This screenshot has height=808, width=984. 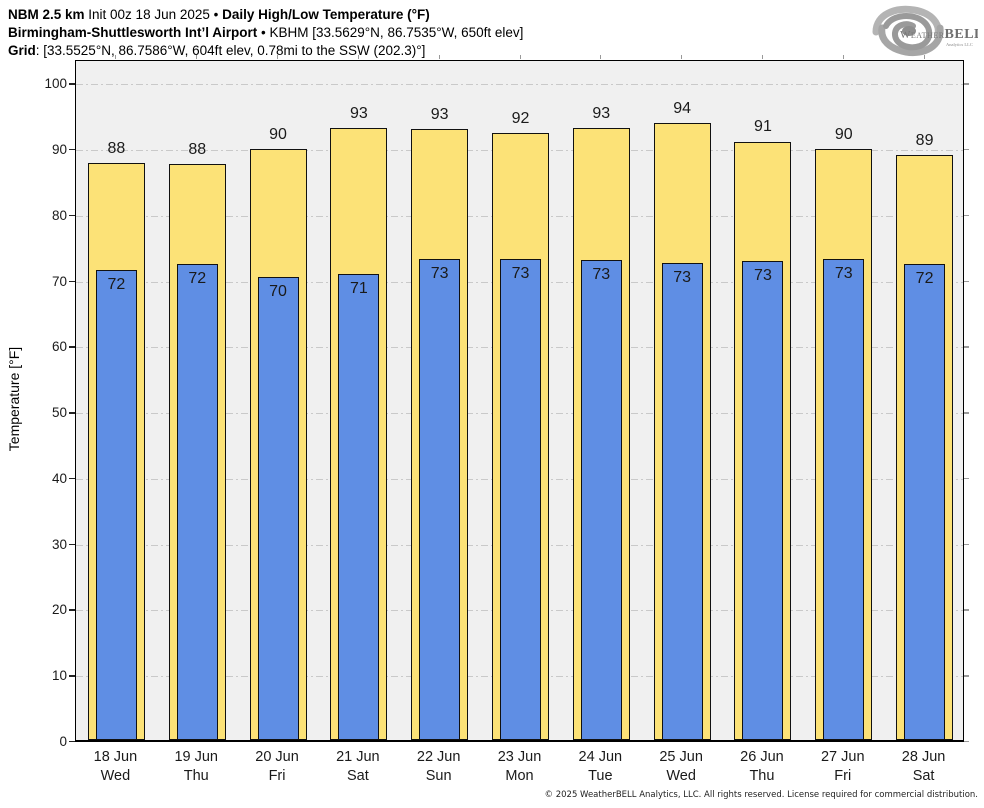 I want to click on x-label-date: 20 Jun, so click(x=277, y=757).